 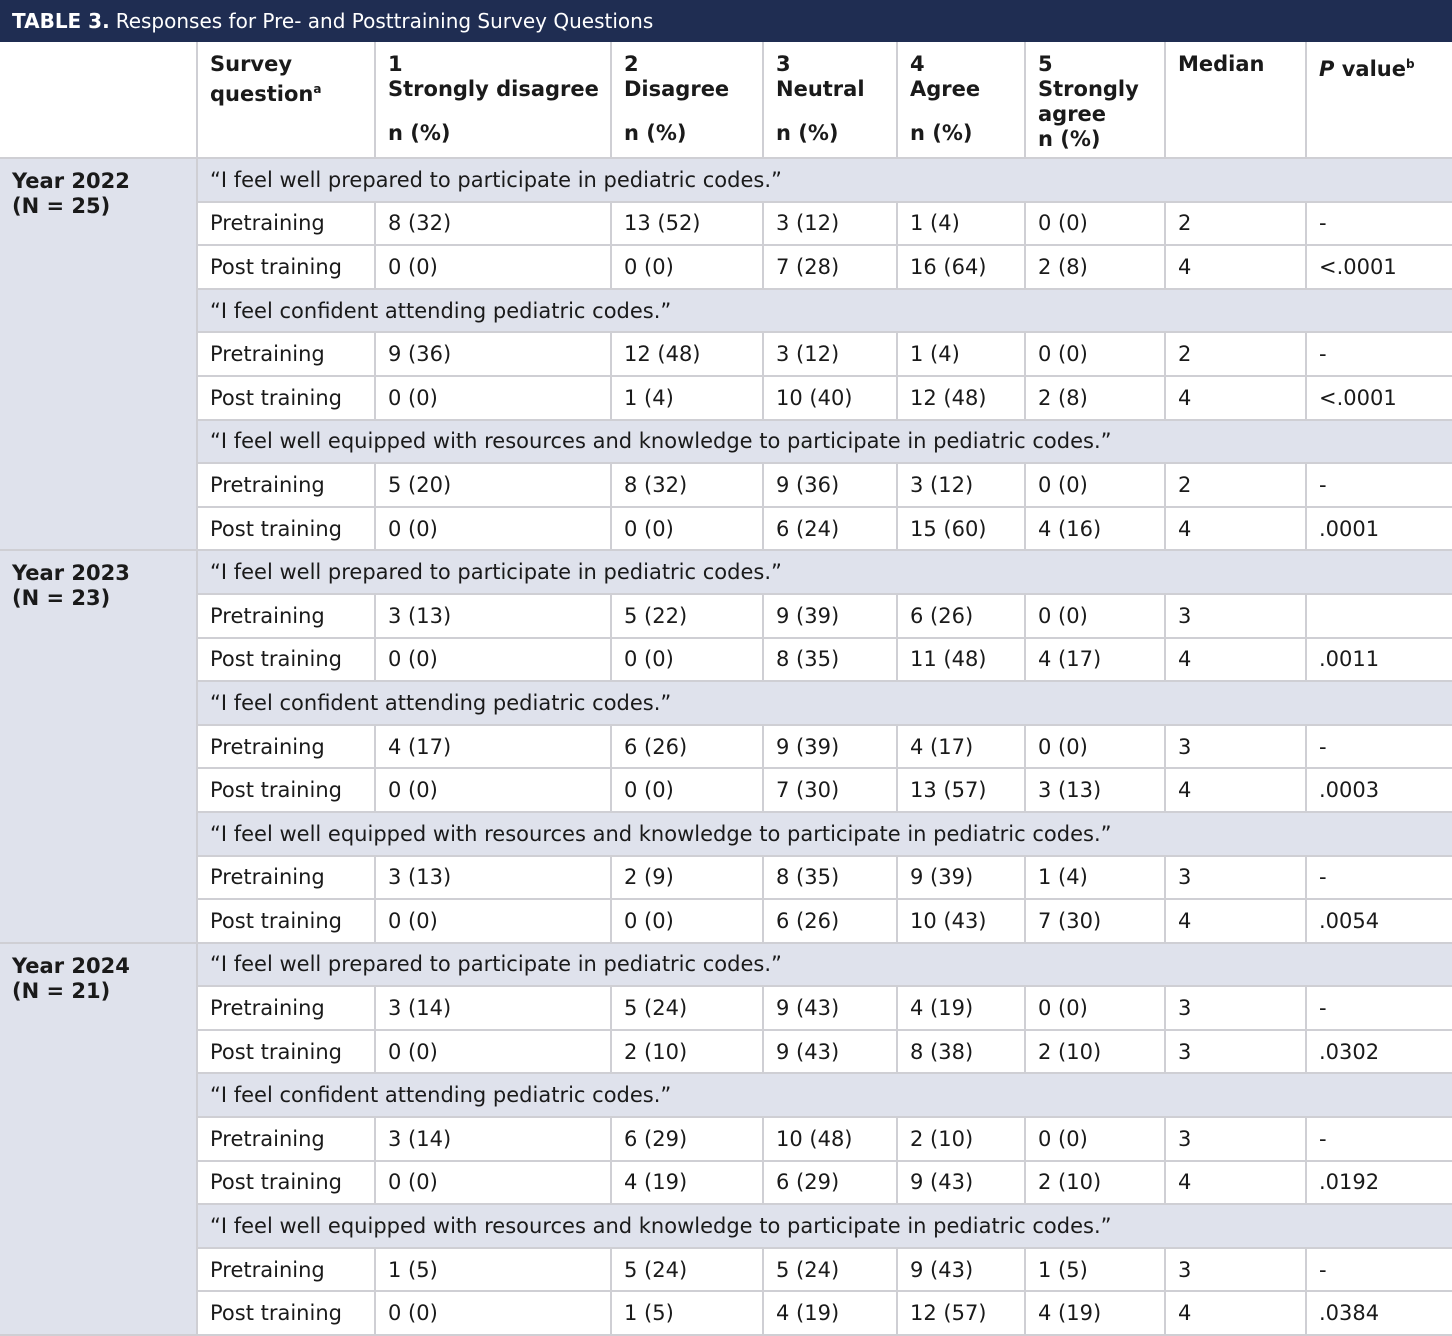 What do you see at coordinates (687, 354) in the screenshot?
I see `response-cell: 12 (48)` at bounding box center [687, 354].